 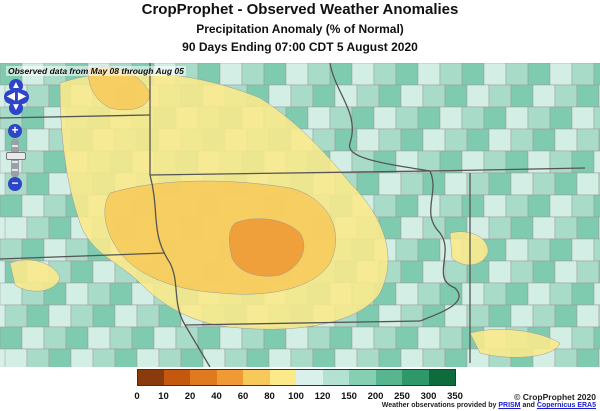 I want to click on zoom-tick, so click(x=15, y=146).